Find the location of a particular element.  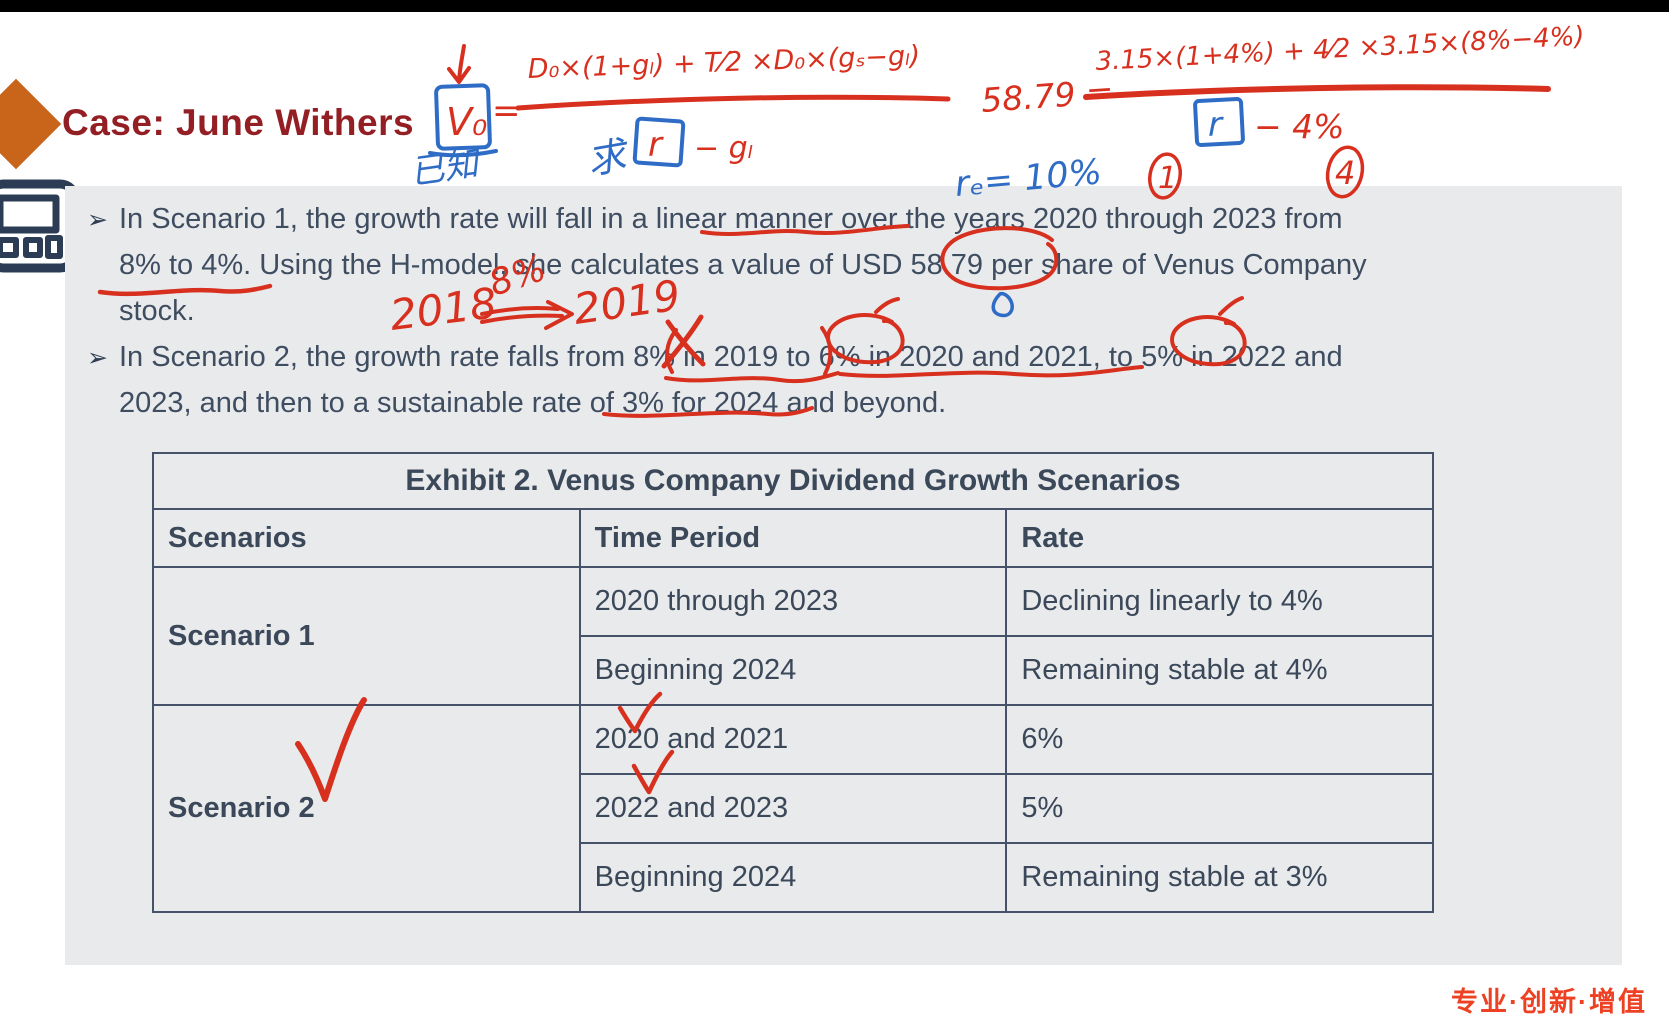

red-down-arrow-icon is located at coordinates (459, 64).